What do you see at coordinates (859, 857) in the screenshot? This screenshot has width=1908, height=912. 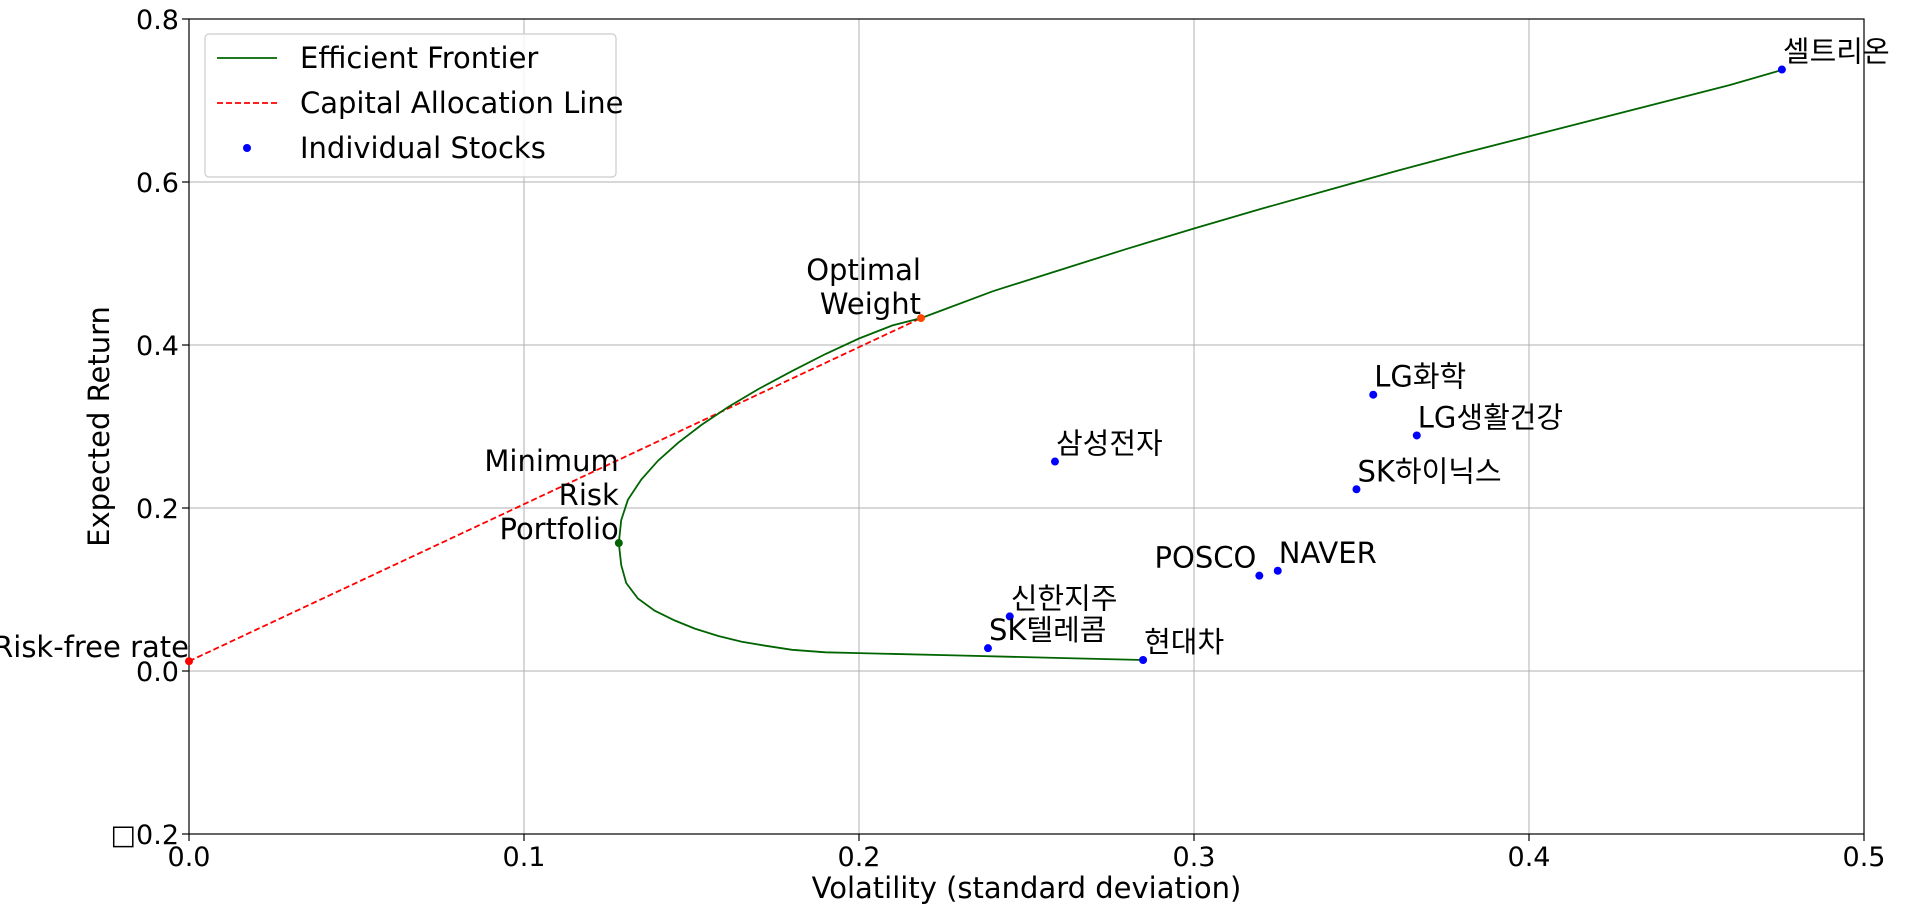 I see `x-tick-label: 0.2` at bounding box center [859, 857].